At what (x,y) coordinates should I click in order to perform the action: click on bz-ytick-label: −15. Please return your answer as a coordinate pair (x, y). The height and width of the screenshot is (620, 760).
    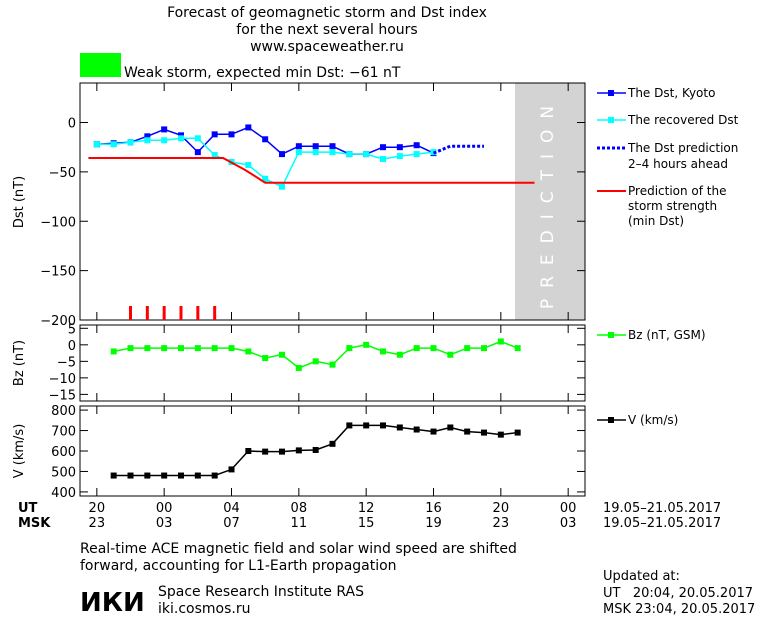
    Looking at the image, I should click on (62, 395).